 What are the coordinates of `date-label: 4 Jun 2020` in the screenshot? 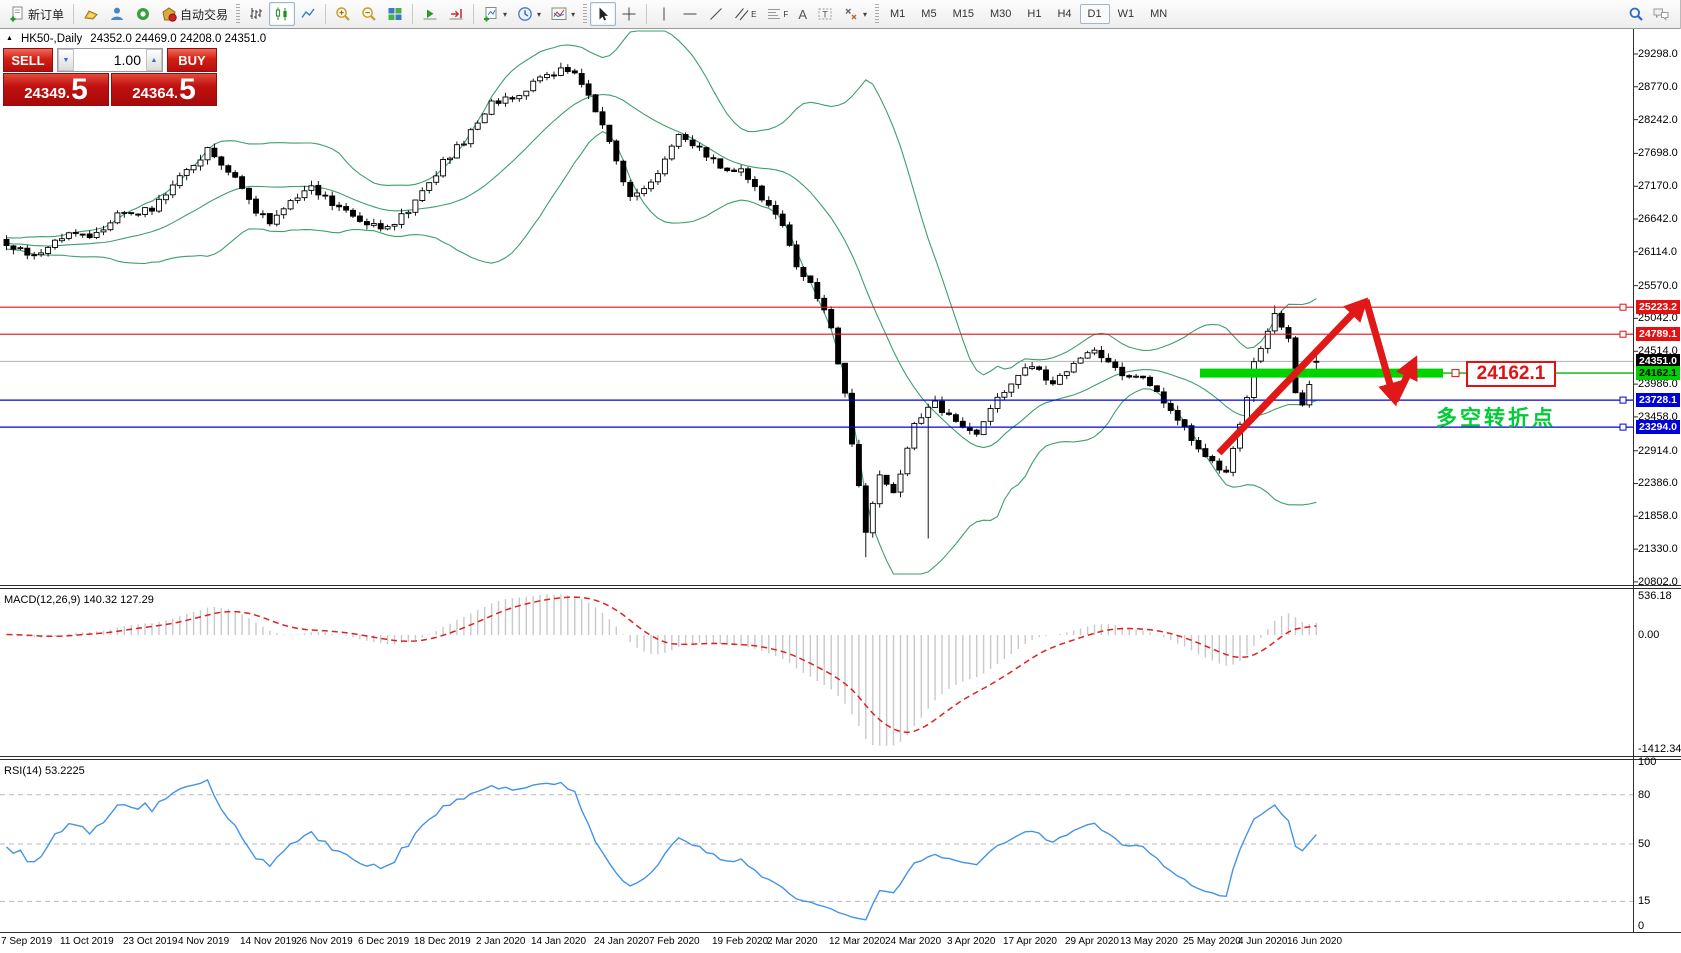 It's located at (1263, 941).